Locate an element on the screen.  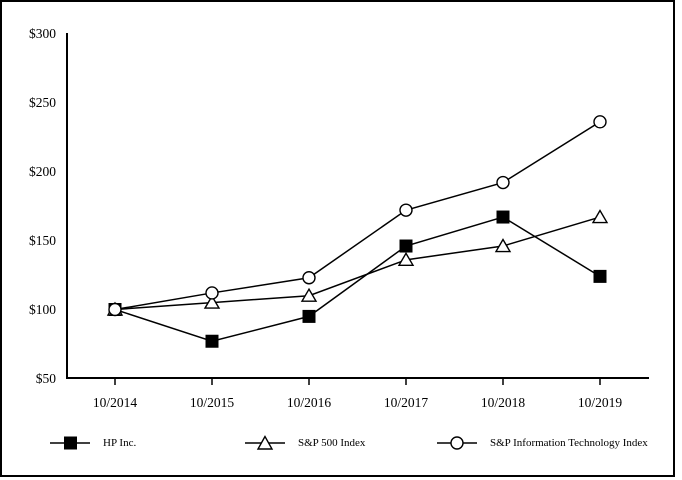
x-tick-label: 10/2014 is located at coordinates (115, 402).